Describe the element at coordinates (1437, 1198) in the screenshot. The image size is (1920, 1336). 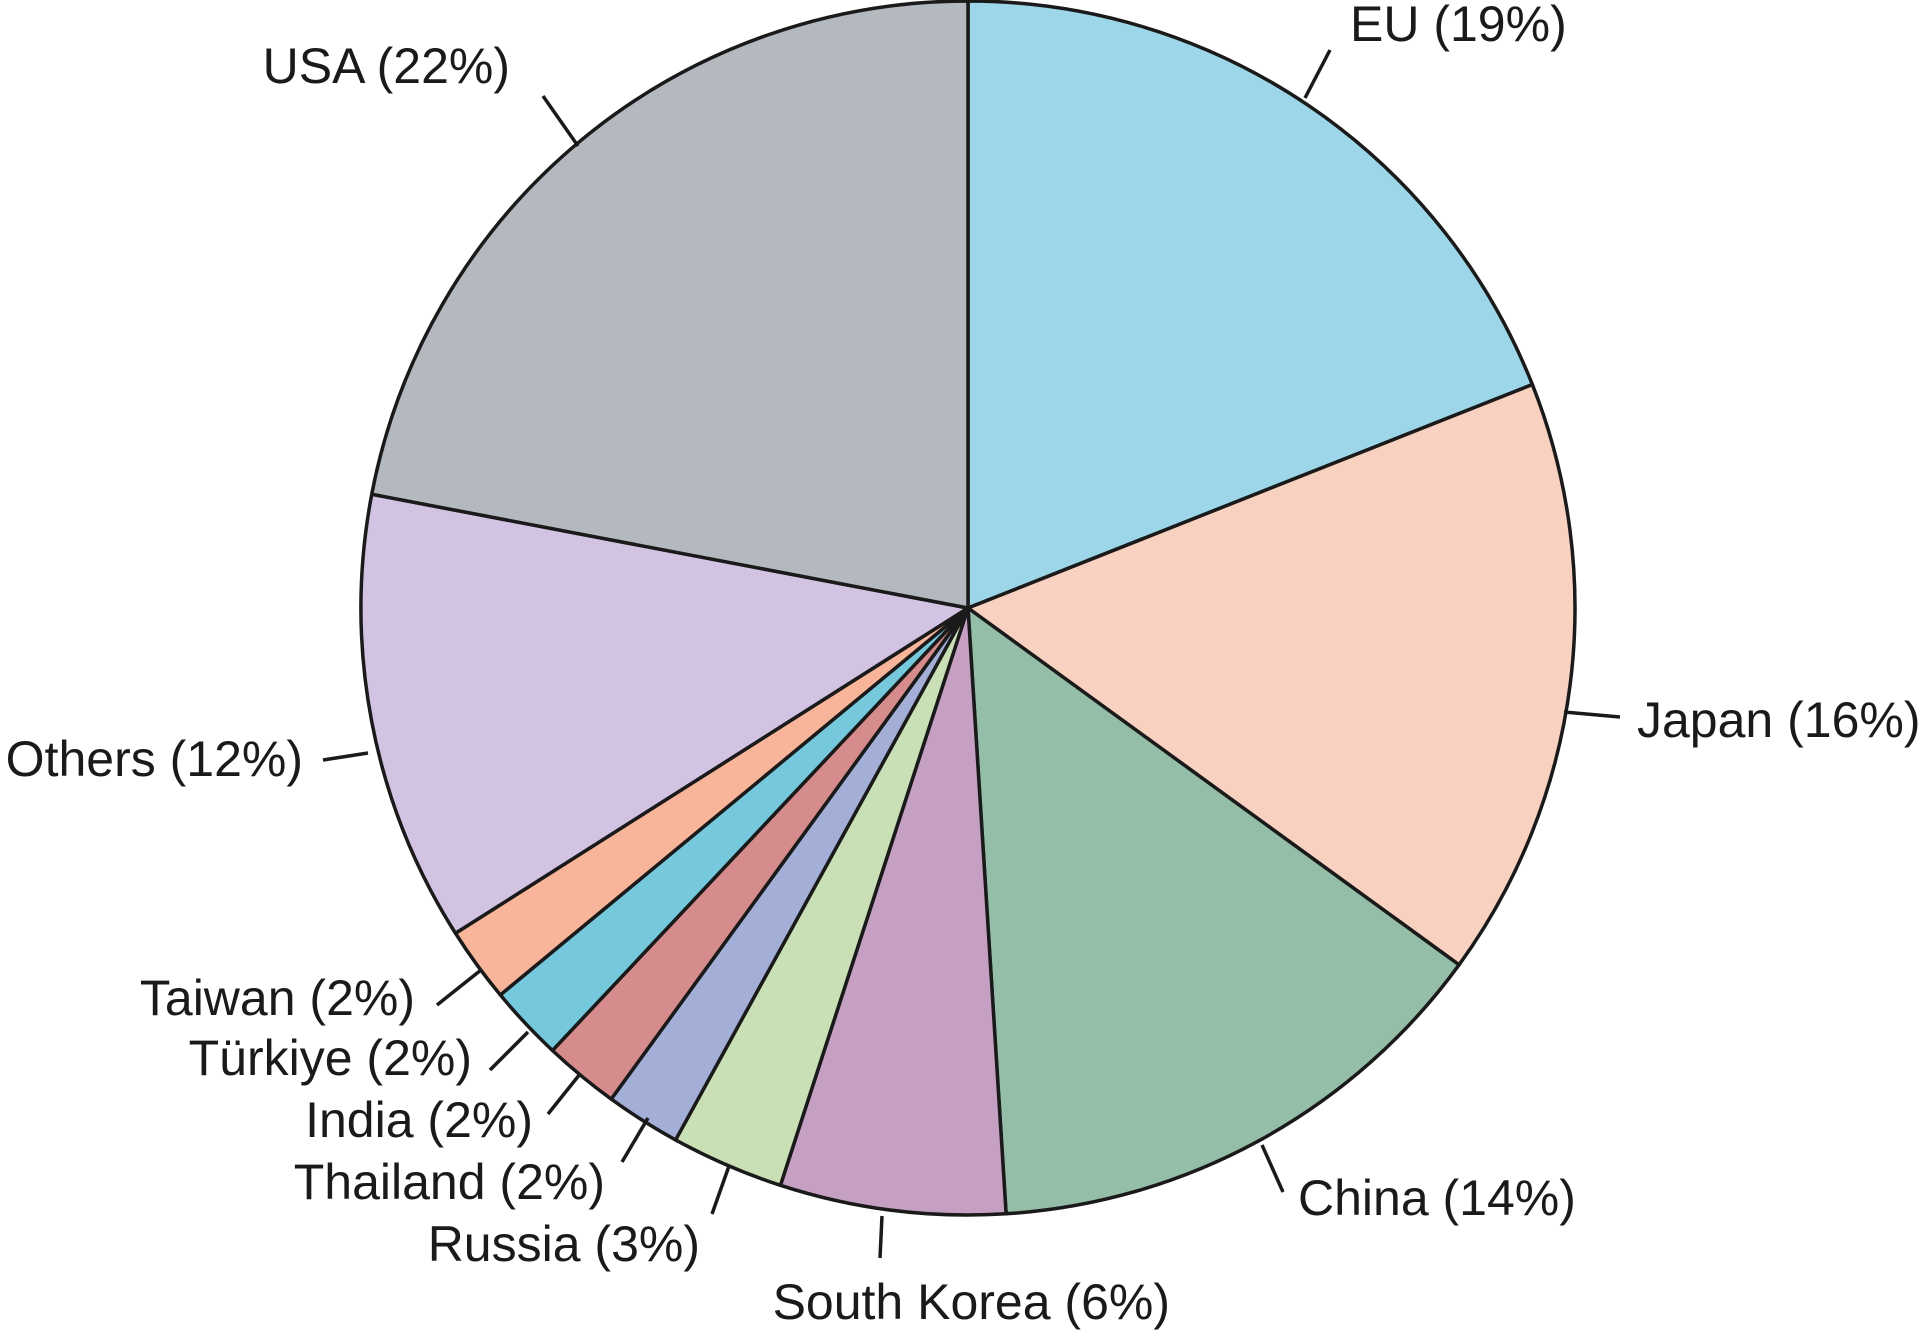
I see `label-china: China (14%)` at that location.